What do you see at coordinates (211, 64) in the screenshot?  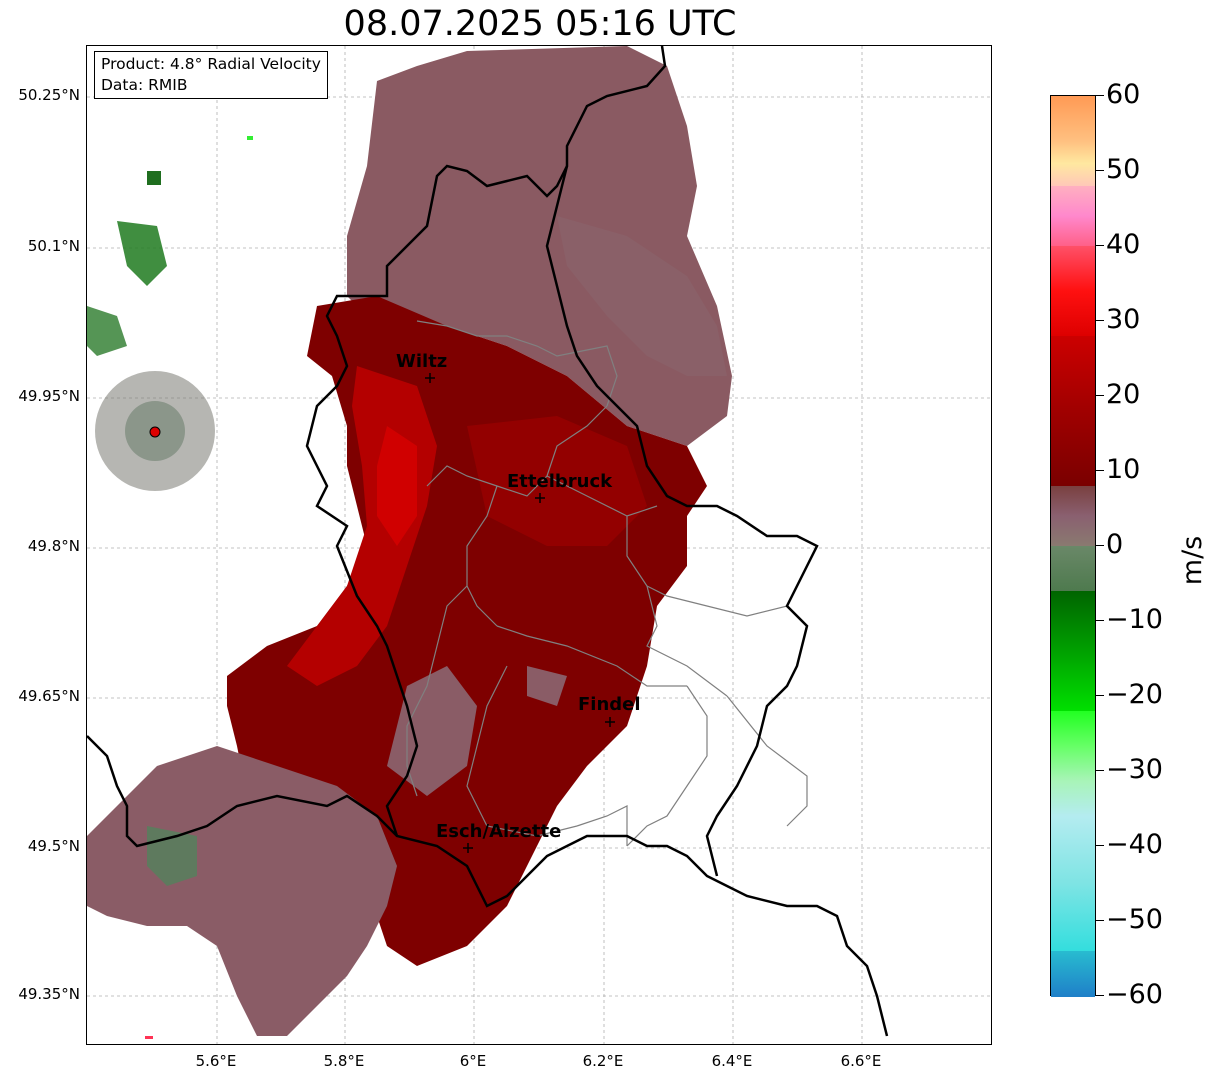 I see `product-line: Product: 4.8° Radial Velocity` at bounding box center [211, 64].